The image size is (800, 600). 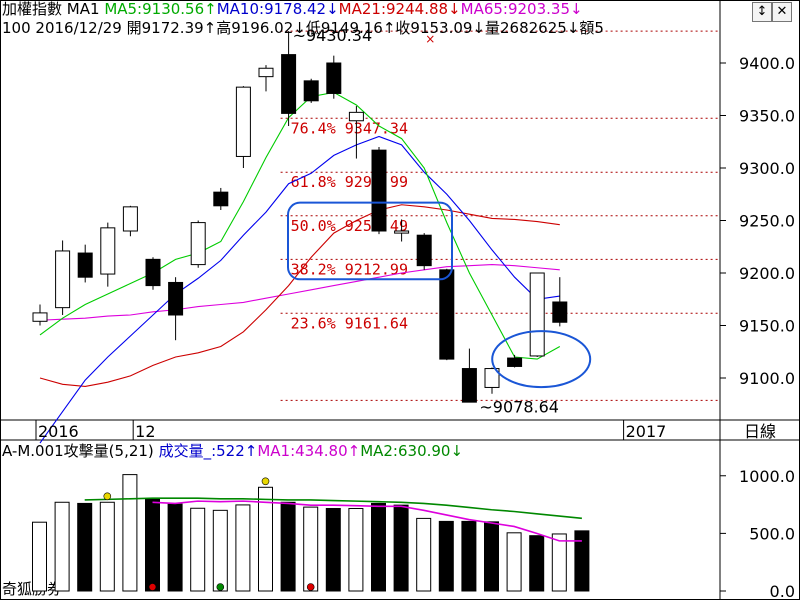 What do you see at coordinates (58, 431) in the screenshot?
I see `x-tick-label: 2016` at bounding box center [58, 431].